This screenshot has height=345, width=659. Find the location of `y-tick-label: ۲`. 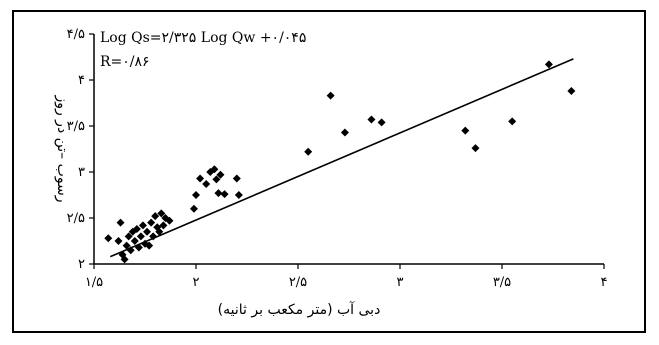

y-tick-label: ۲ is located at coordinates (81, 264).